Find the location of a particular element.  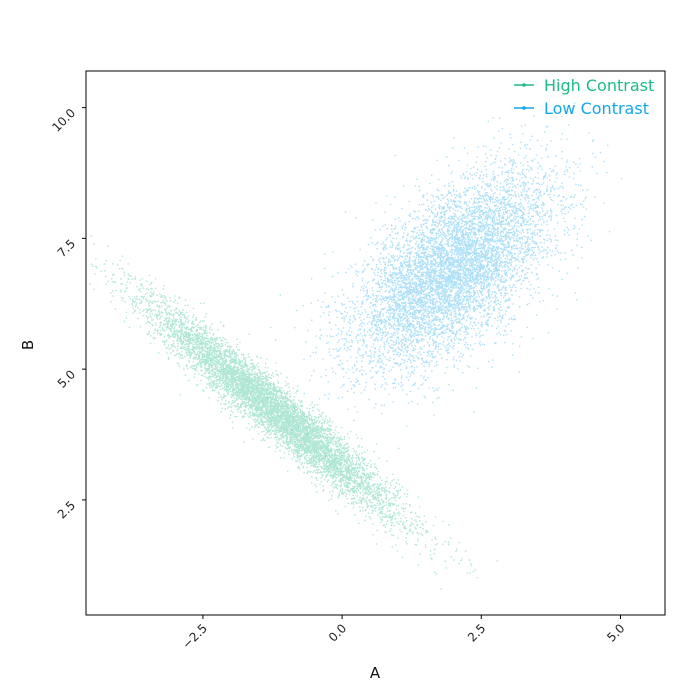

y-tick-label: 5.0 is located at coordinates (66, 378).